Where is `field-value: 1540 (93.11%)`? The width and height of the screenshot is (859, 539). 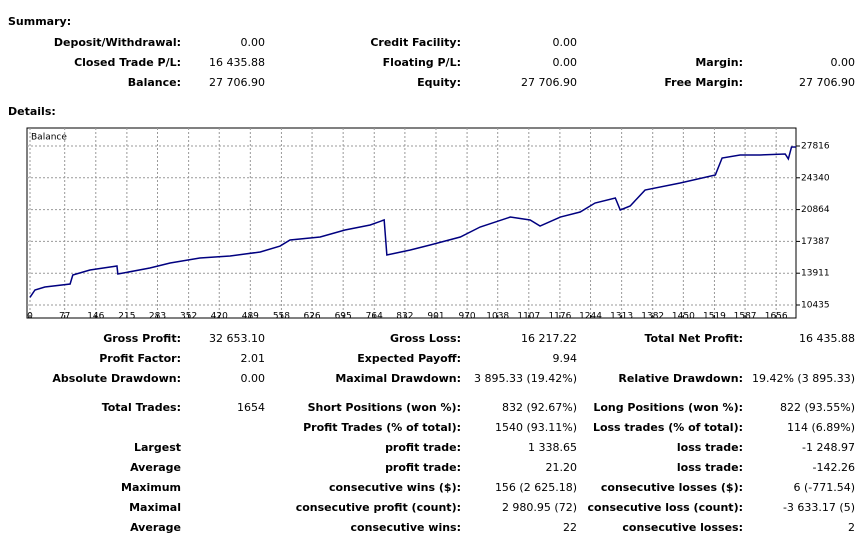
field-value: 1540 (93.11%) is located at coordinates (535, 427).